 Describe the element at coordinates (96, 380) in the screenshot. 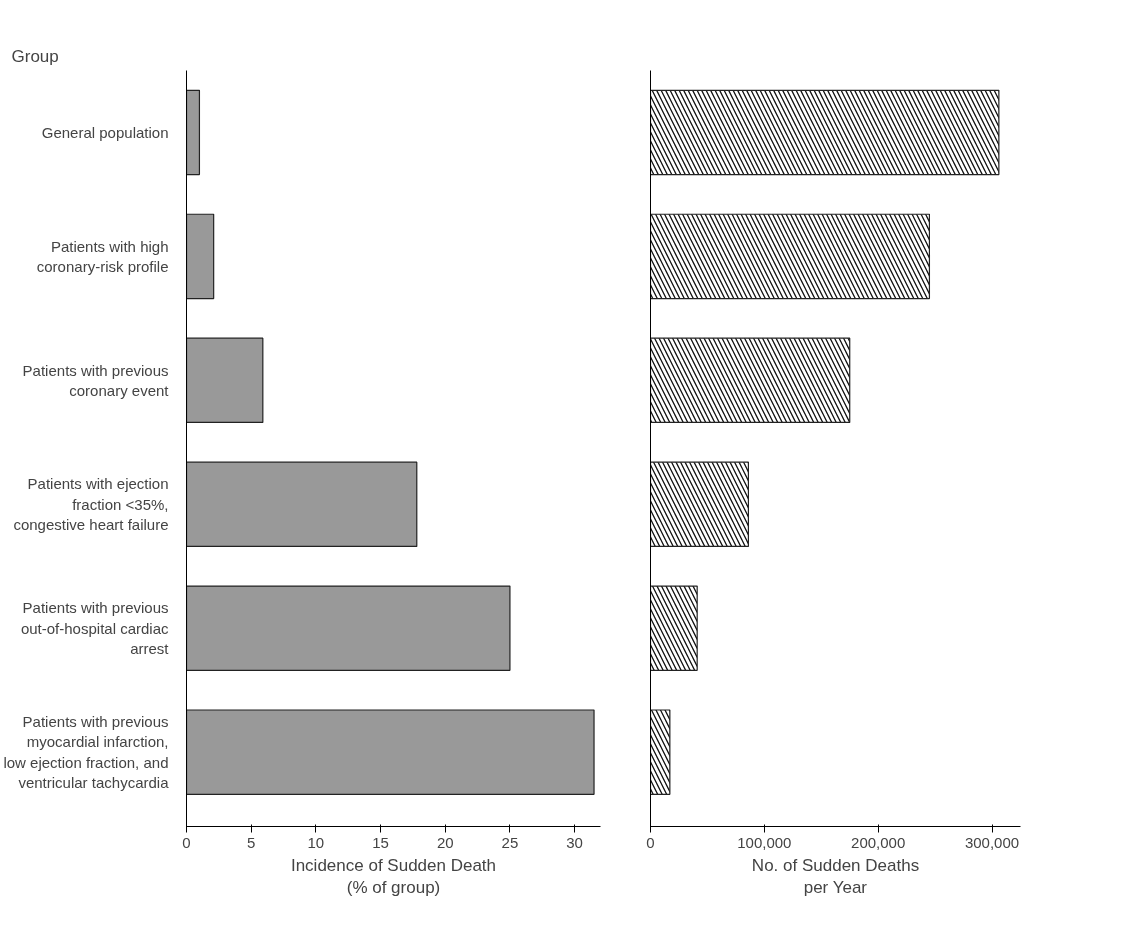

I see `y-tick-label: Patients with previous coronary event` at that location.